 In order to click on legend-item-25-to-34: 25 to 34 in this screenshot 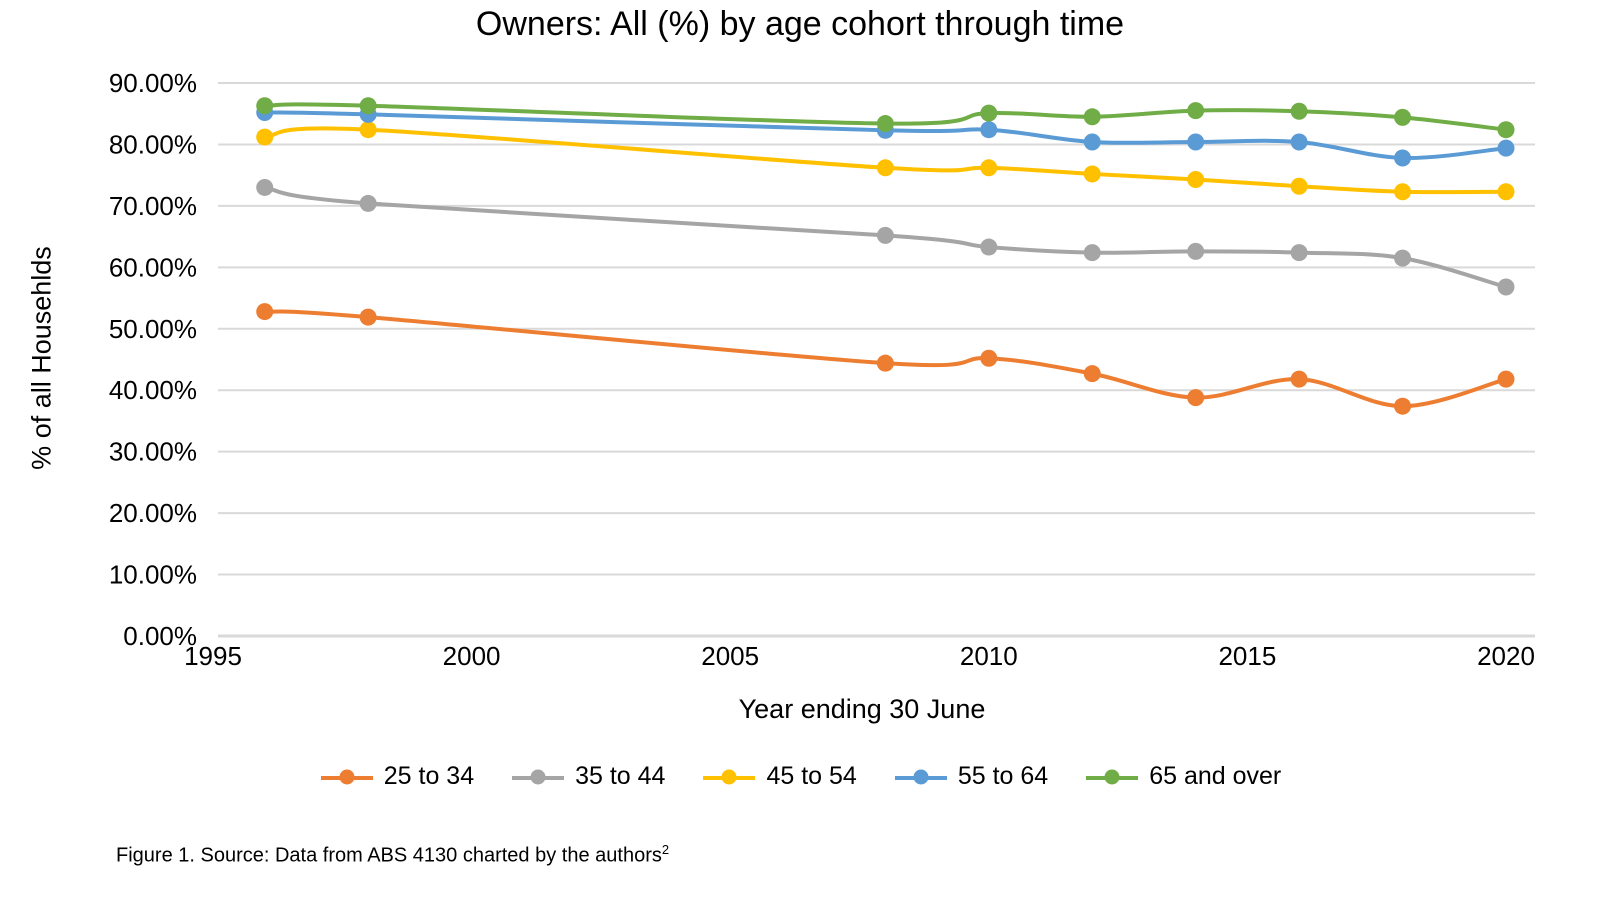, I will do `click(396, 776)`.